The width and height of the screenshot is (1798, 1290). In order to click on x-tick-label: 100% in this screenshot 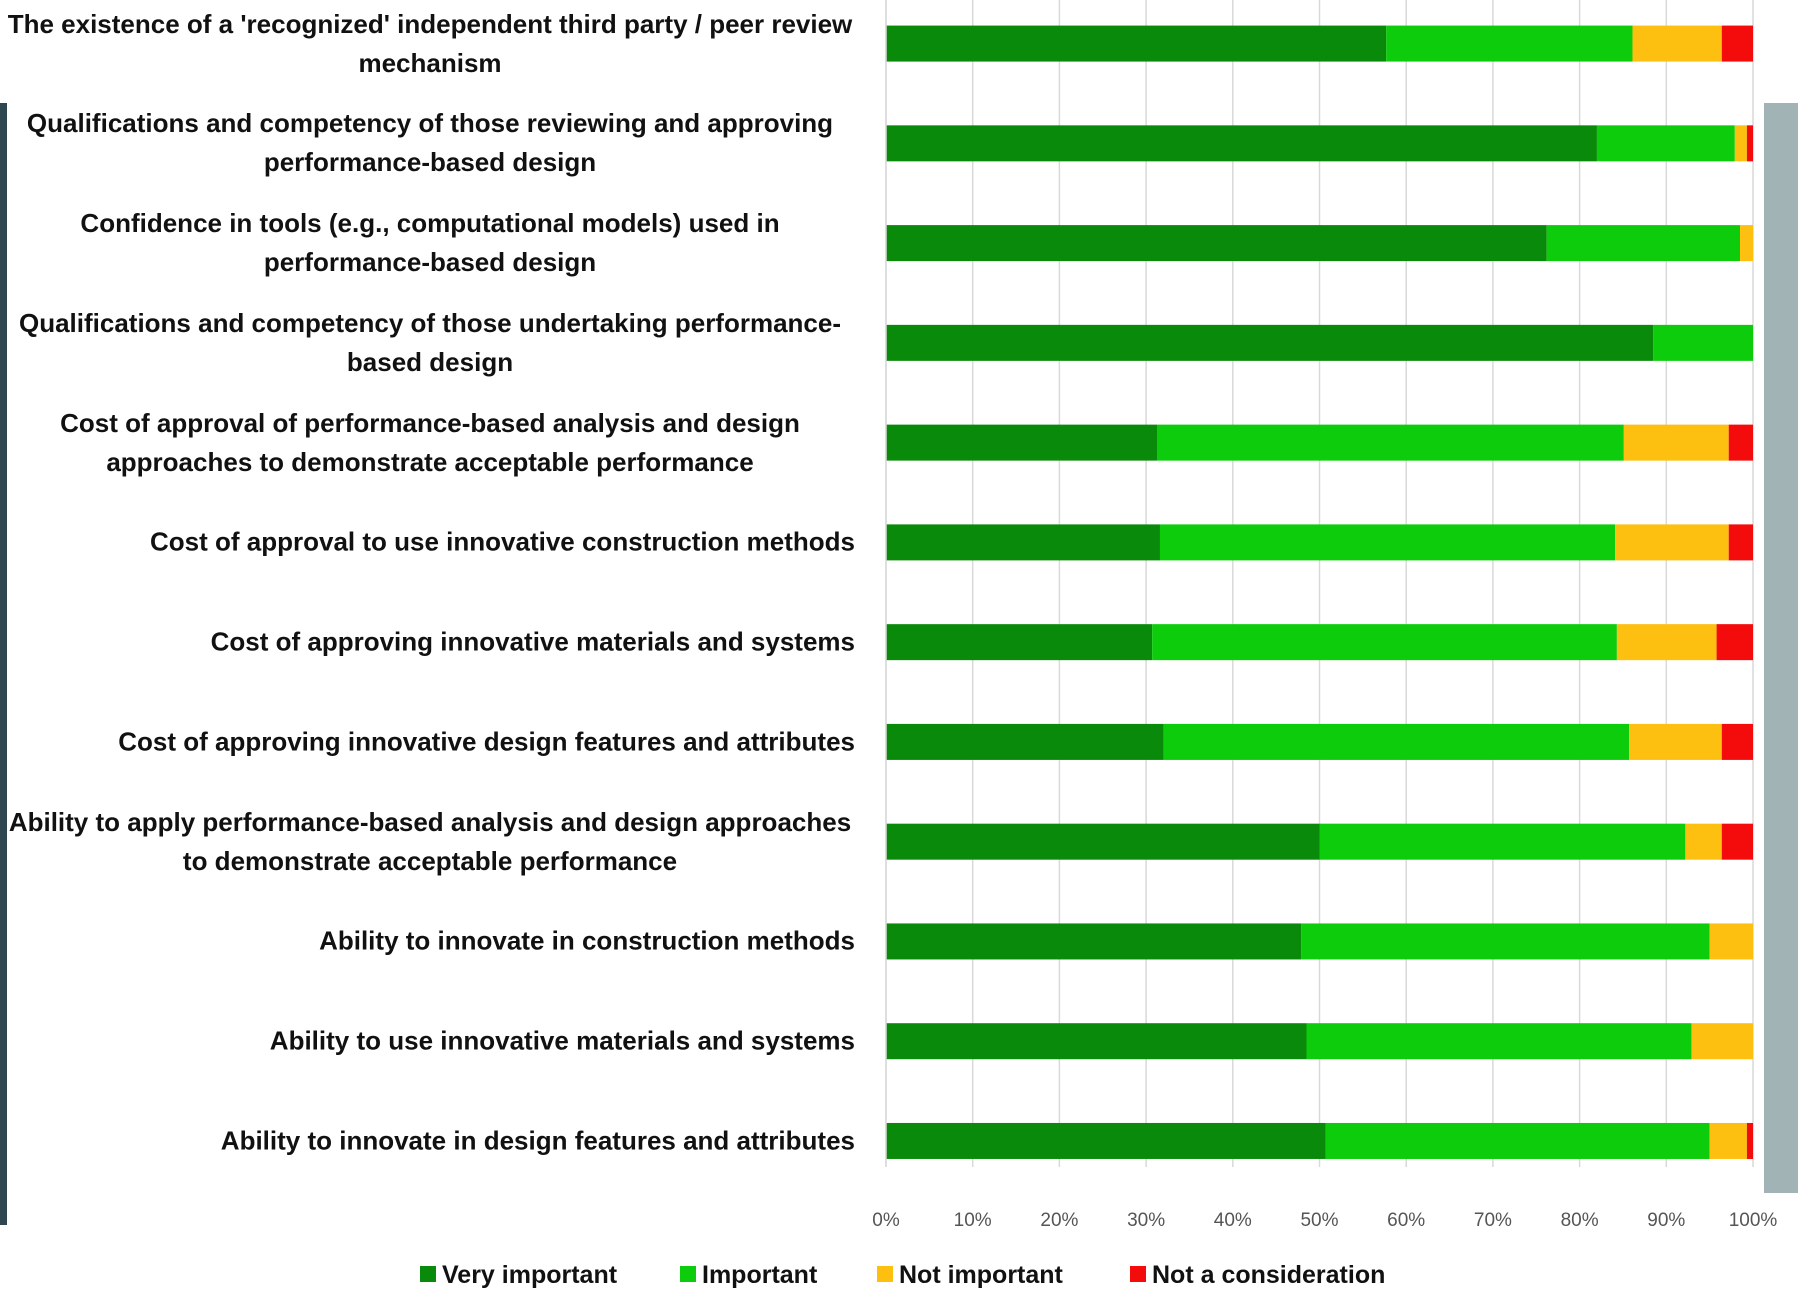, I will do `click(1753, 1220)`.